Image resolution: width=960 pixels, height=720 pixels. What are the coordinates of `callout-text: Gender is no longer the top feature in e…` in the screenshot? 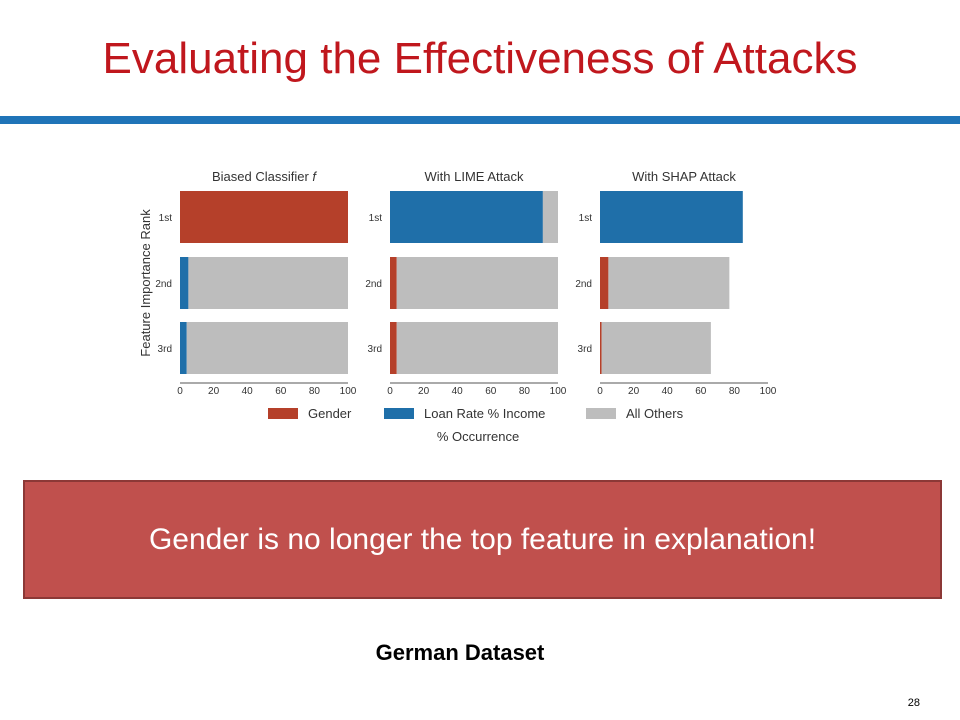 It's located at (482, 539).